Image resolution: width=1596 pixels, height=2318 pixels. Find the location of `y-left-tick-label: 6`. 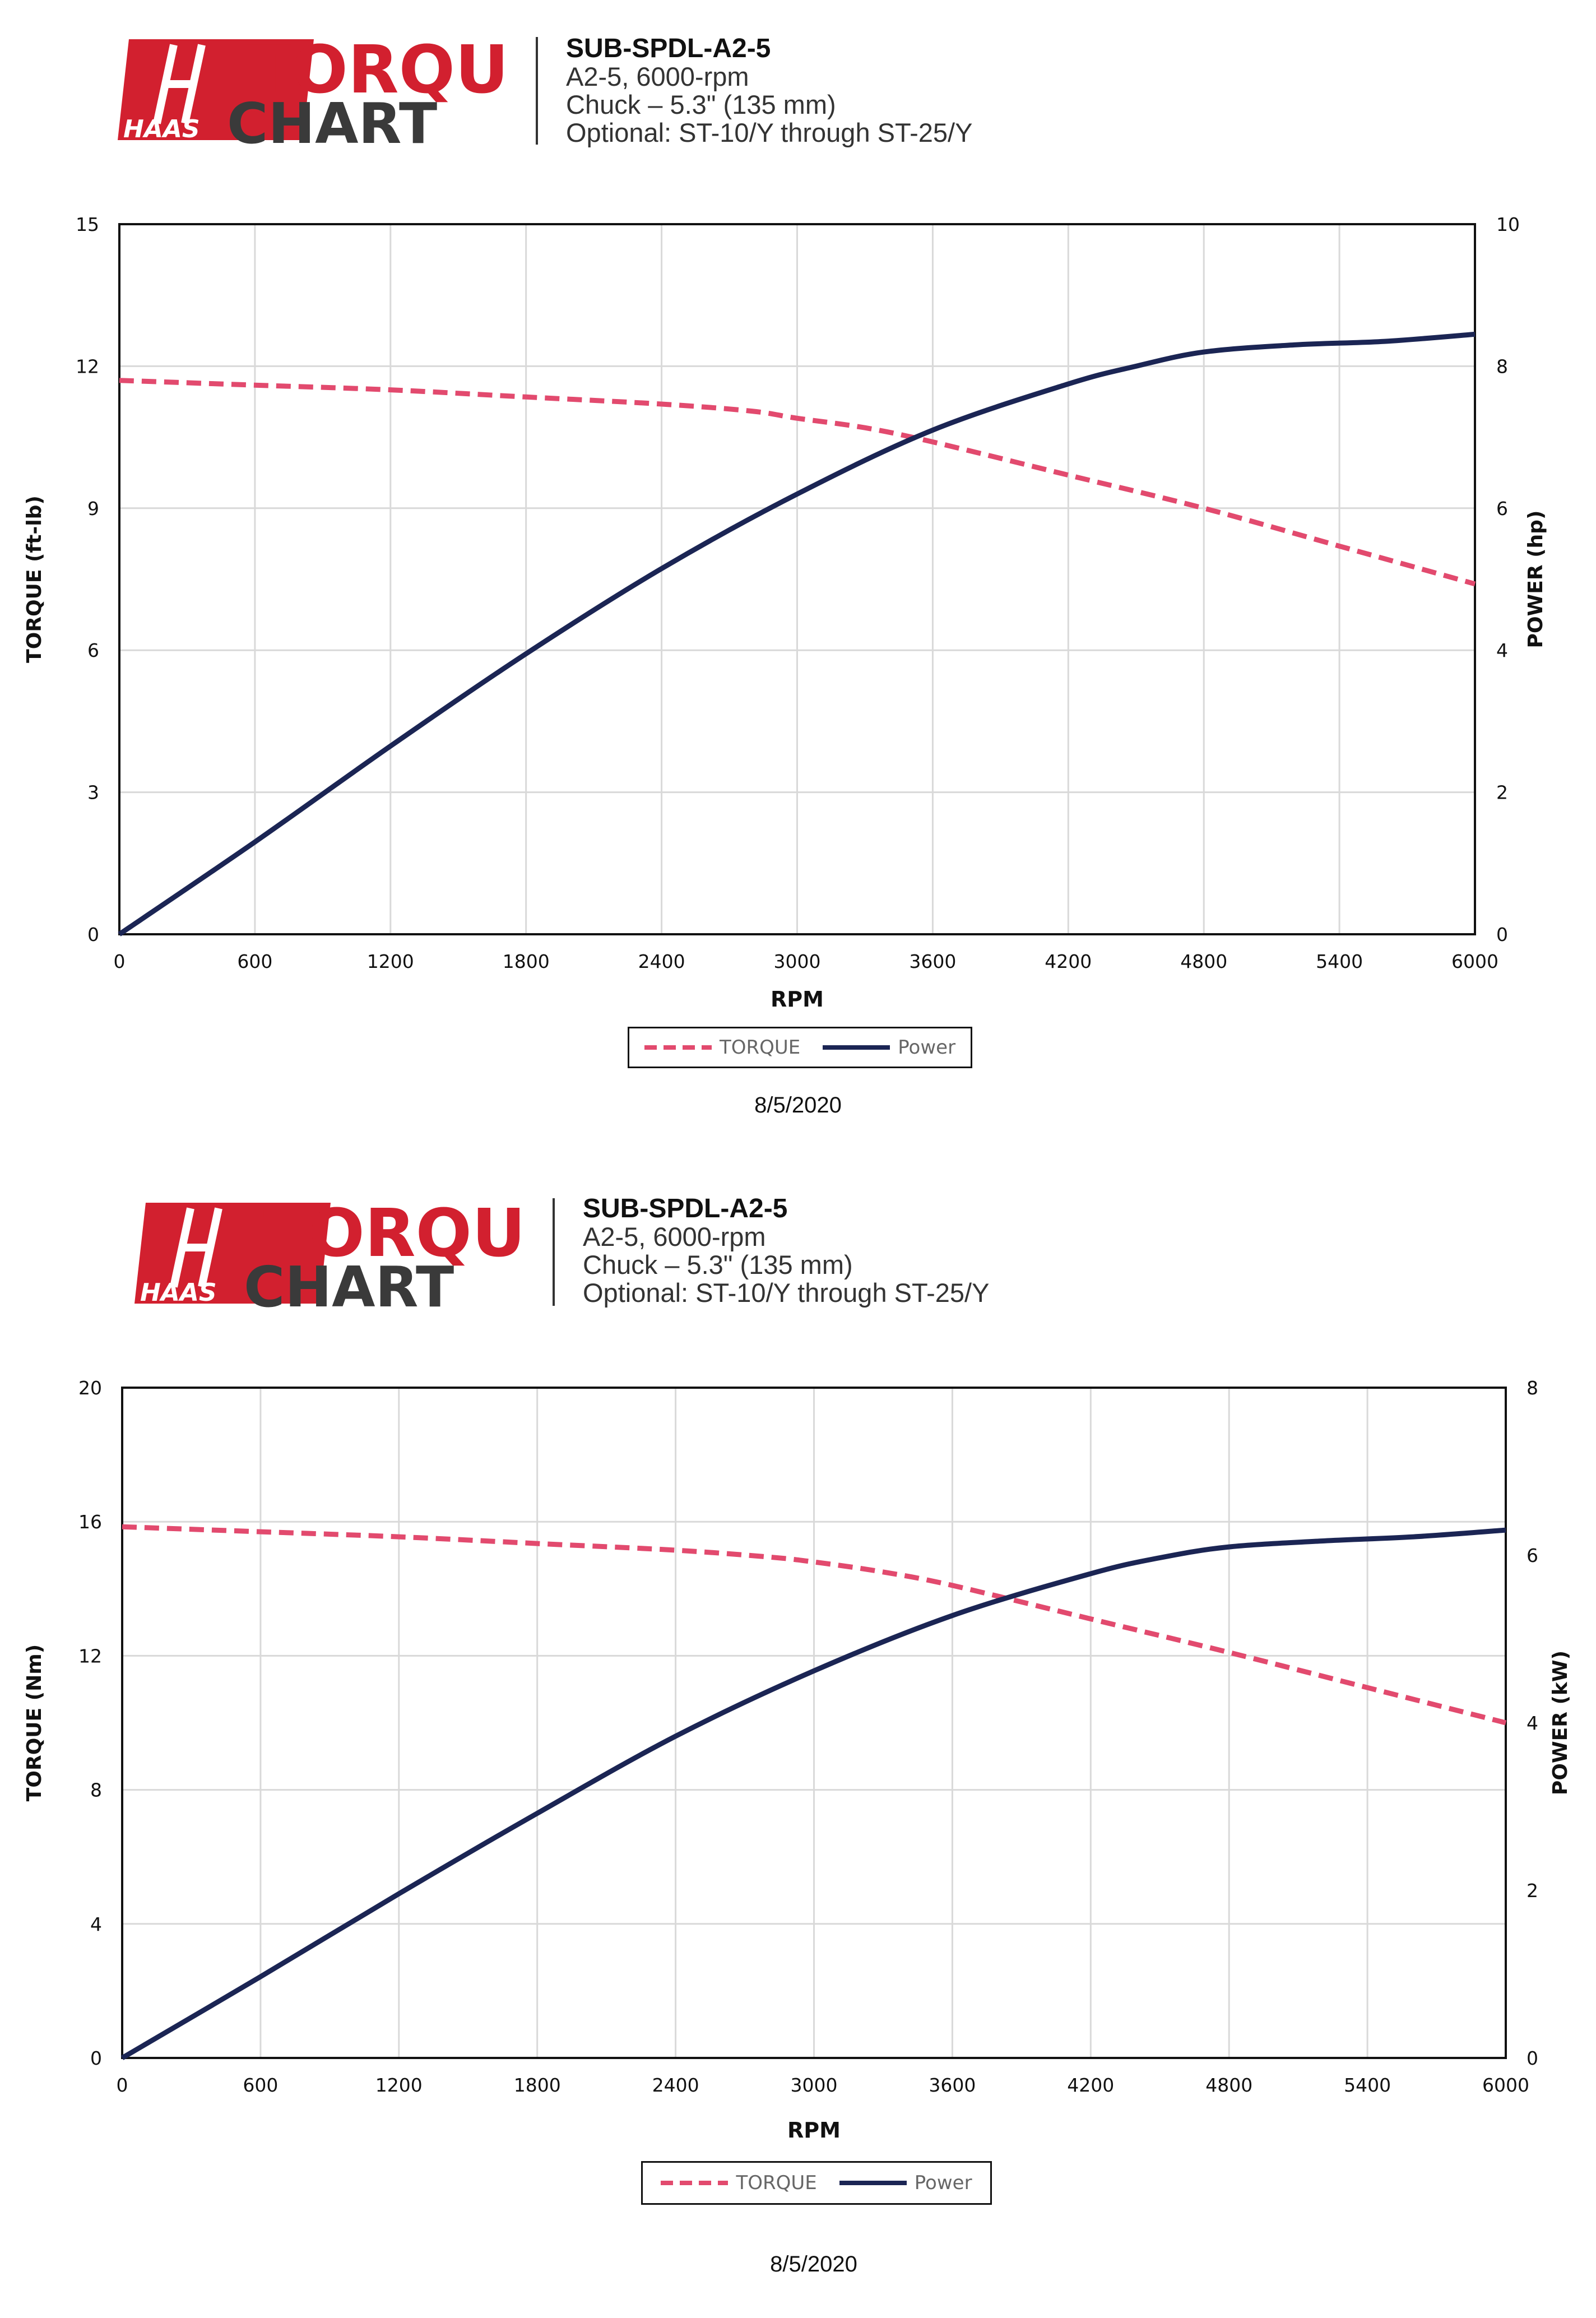

y-left-tick-label: 6 is located at coordinates (93, 650).